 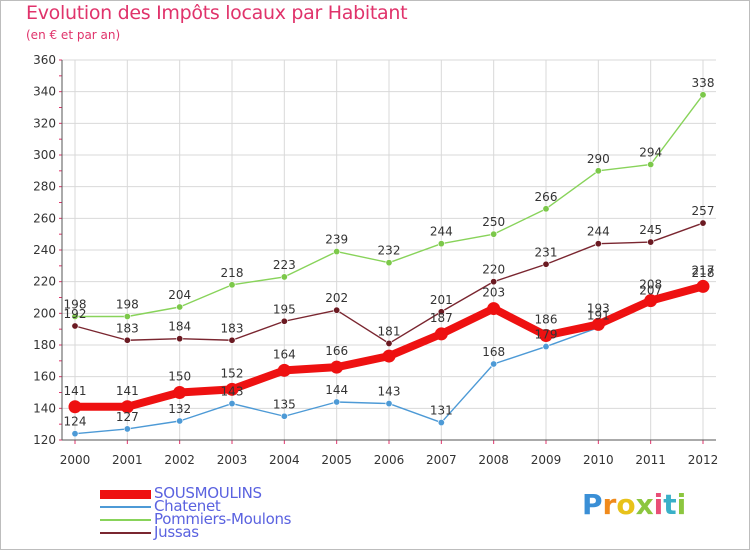 I want to click on data-label: 184, so click(x=179, y=327).